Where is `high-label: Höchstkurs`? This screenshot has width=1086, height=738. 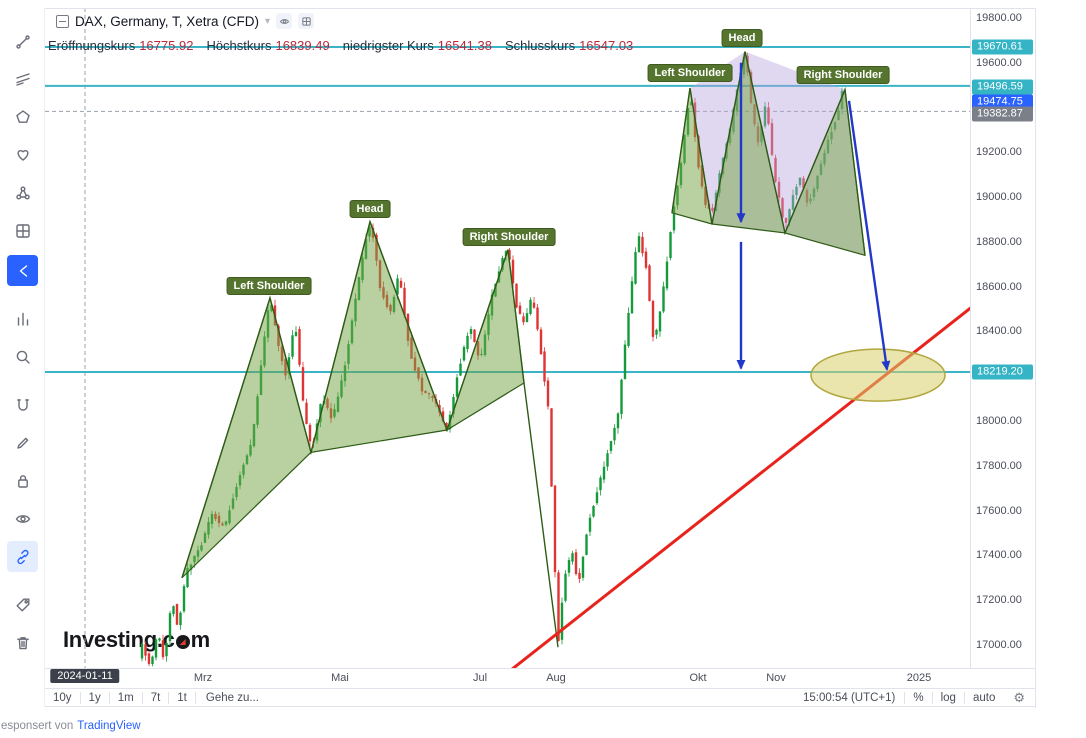
high-label: Höchstkurs is located at coordinates (239, 45).